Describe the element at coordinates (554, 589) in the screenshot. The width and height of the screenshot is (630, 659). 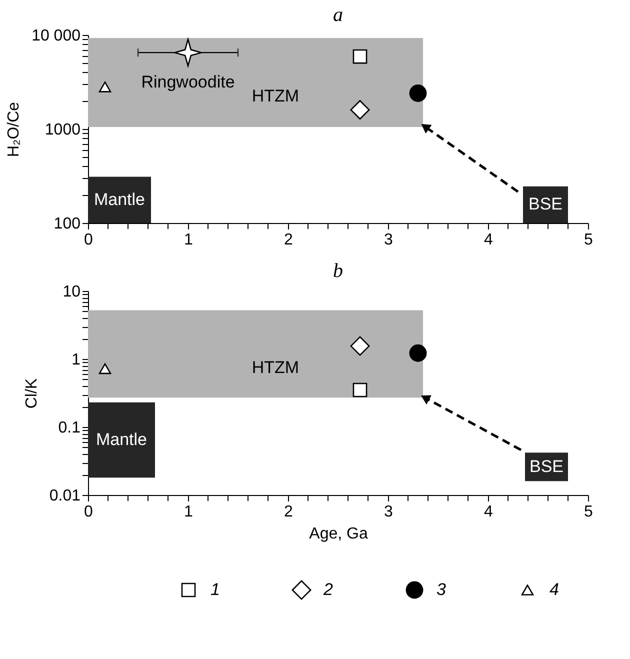
I see `legend-label: 4` at that location.